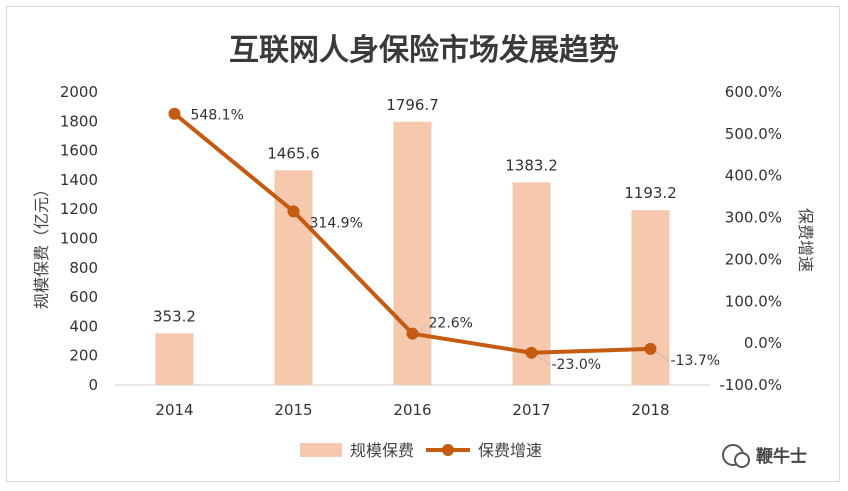  What do you see at coordinates (763, 343) in the screenshot?
I see `right-tick-label: 0.0%` at bounding box center [763, 343].